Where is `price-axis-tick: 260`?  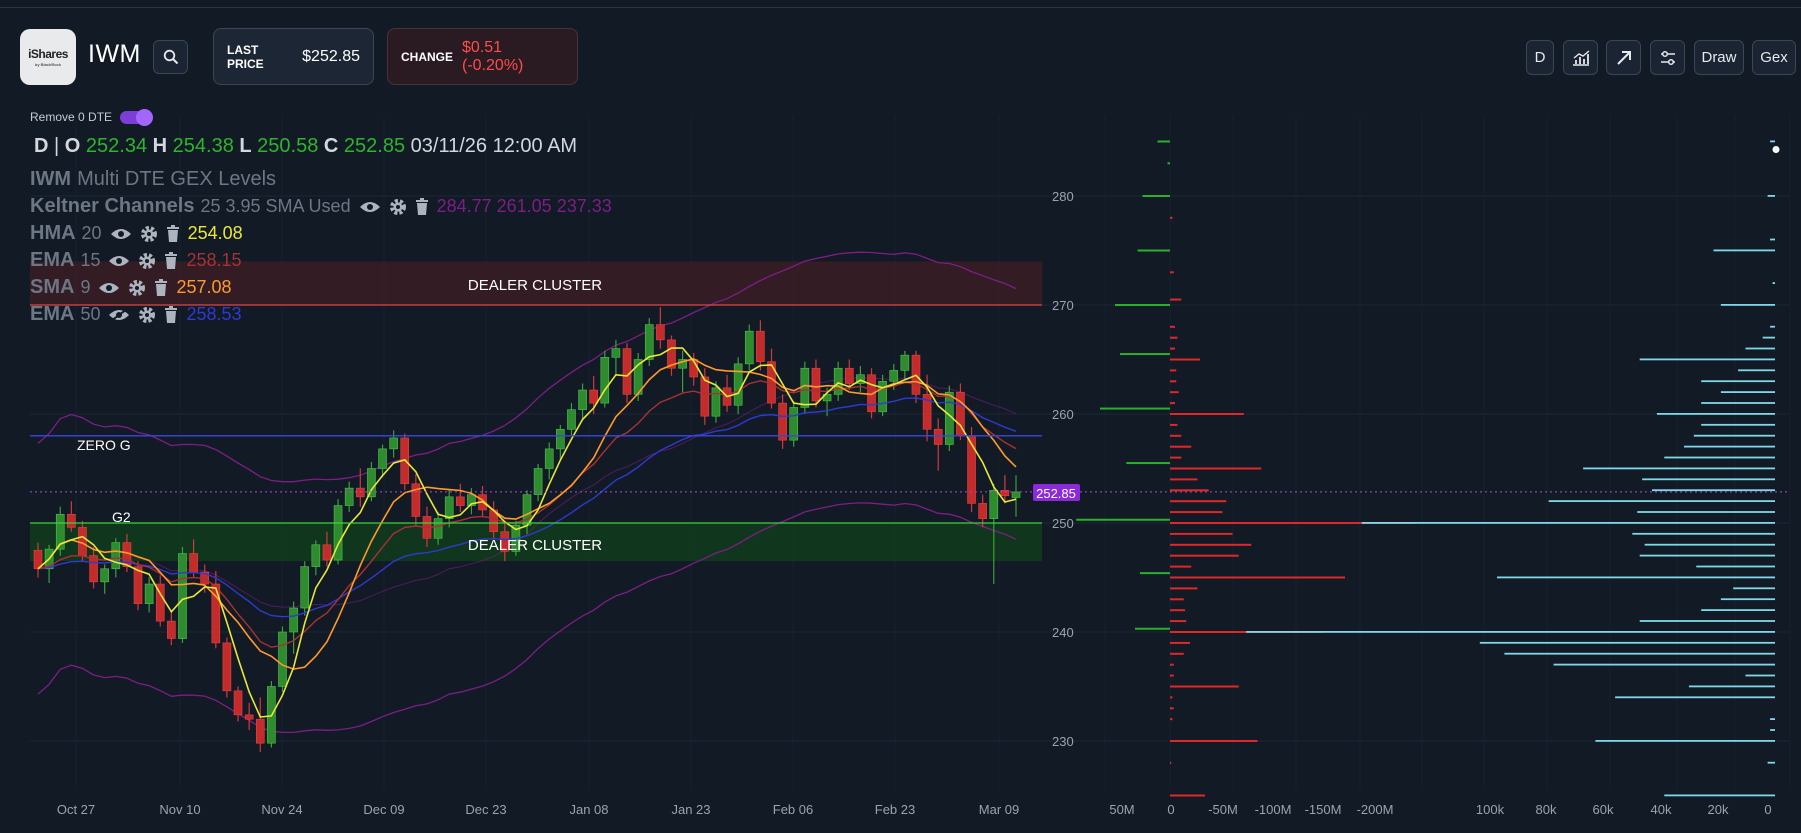
price-axis-tick: 260 is located at coordinates (1063, 414).